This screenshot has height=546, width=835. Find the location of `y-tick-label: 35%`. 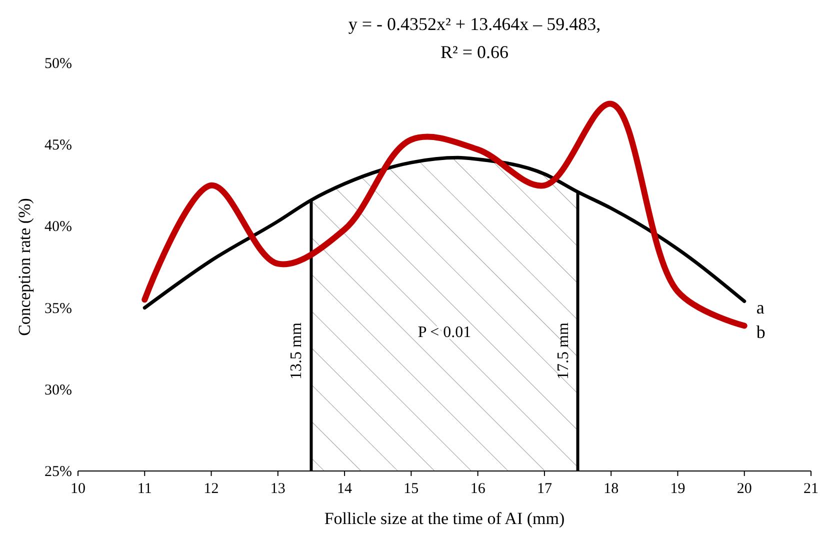

y-tick-label: 35% is located at coordinates (58, 308).